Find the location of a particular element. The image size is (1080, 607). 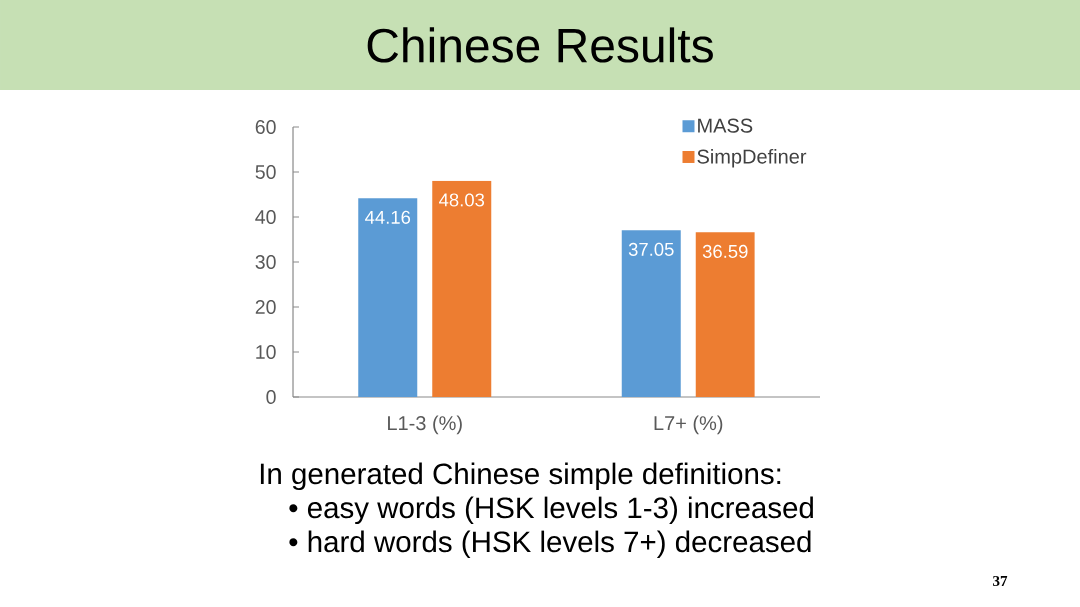

data-label: 44.16 is located at coordinates (388, 217).